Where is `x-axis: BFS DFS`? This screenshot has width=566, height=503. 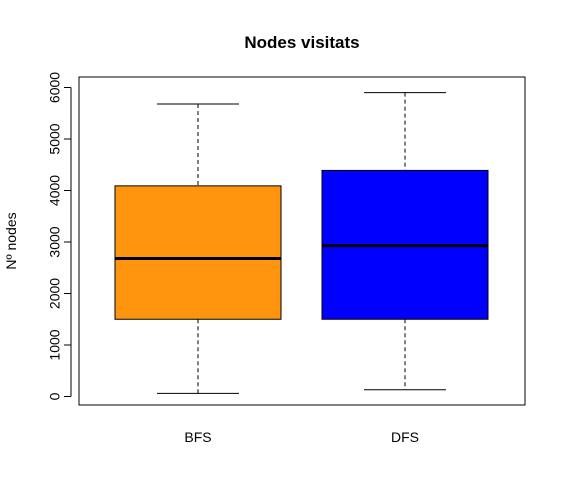 x-axis: BFS DFS is located at coordinates (301, 437).